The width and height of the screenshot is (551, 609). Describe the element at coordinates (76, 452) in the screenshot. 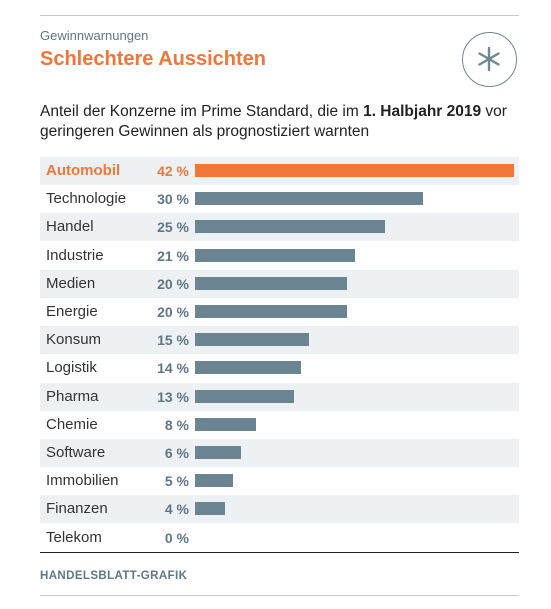

I see `category-label: Software` at that location.